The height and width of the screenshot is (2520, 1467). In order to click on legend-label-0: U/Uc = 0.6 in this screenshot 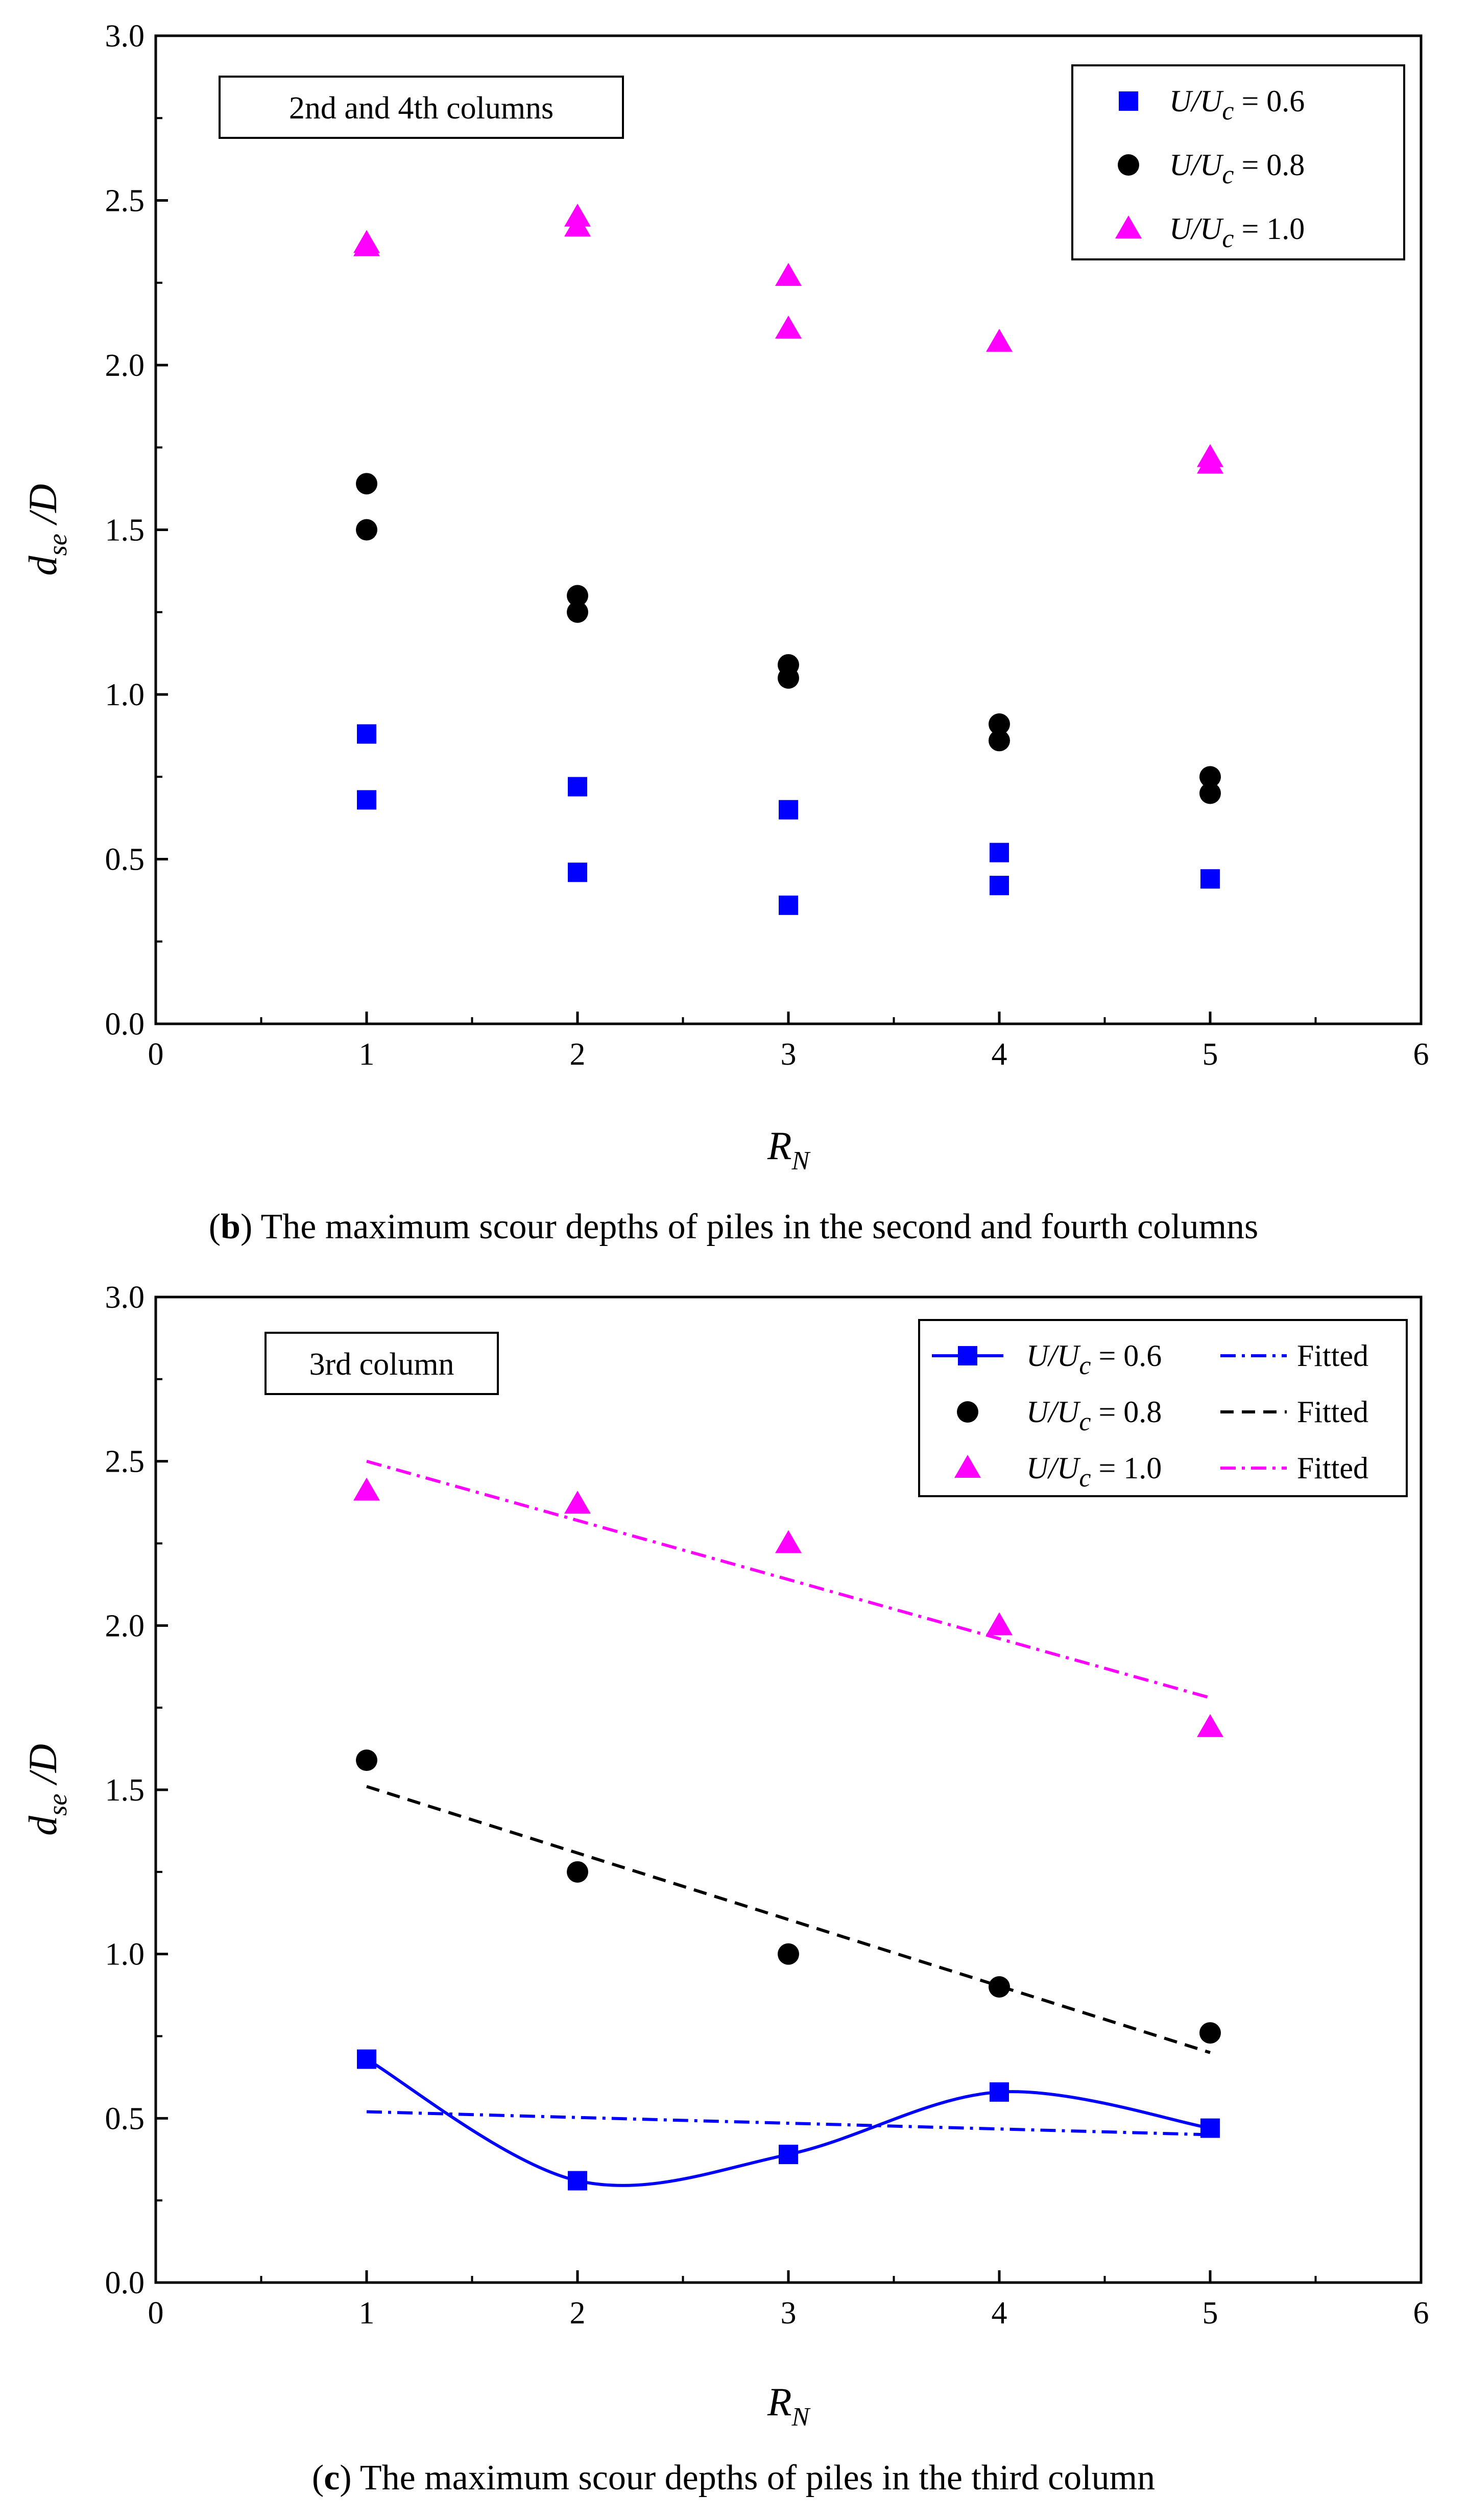, I will do `click(1094, 1359)`.